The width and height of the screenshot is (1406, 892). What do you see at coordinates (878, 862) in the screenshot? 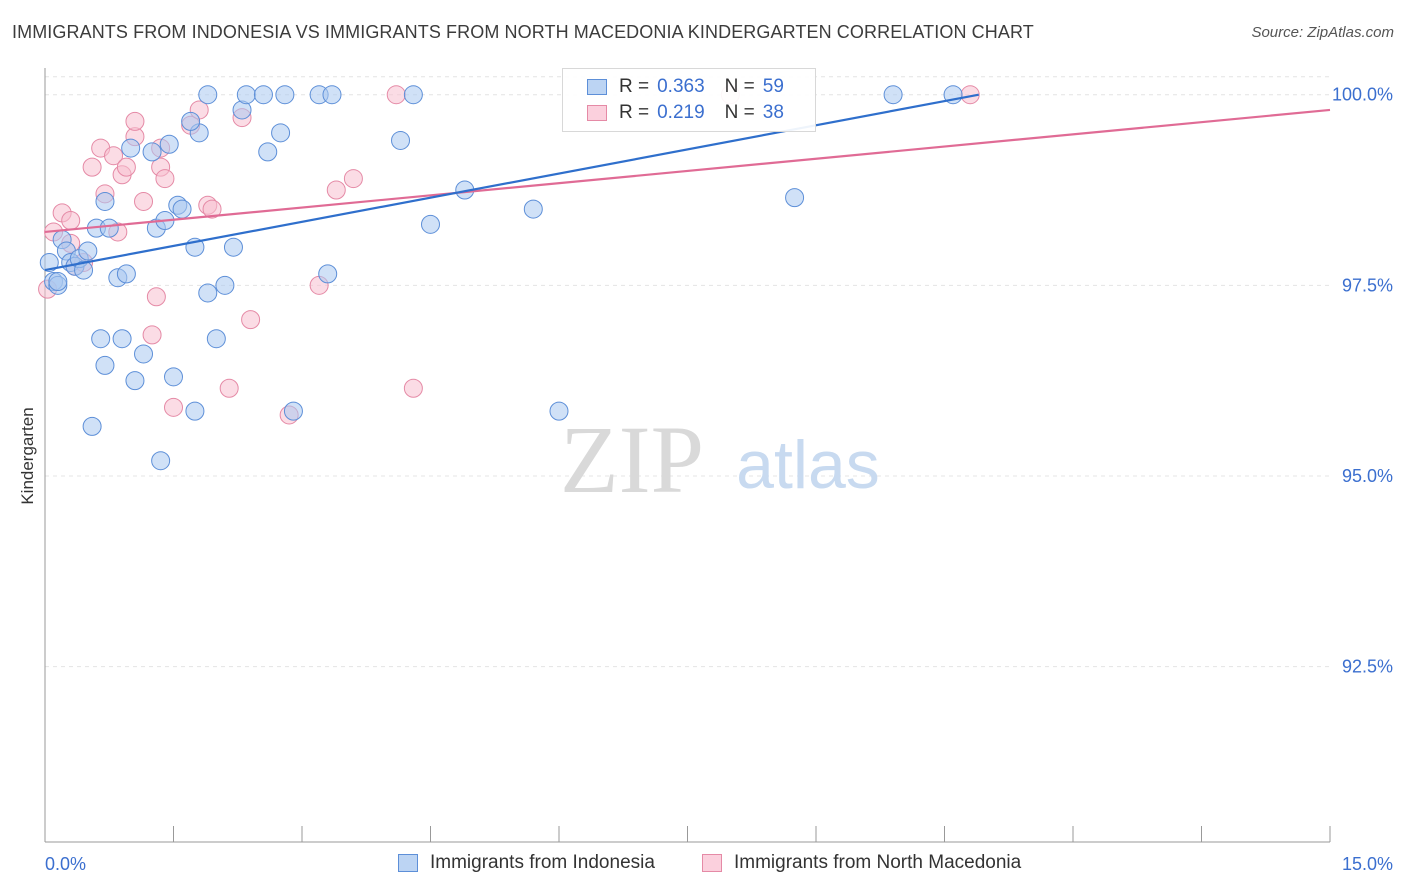
I see `legend-label-macedonia: Immigrants from North Macedonia` at bounding box center [878, 862].